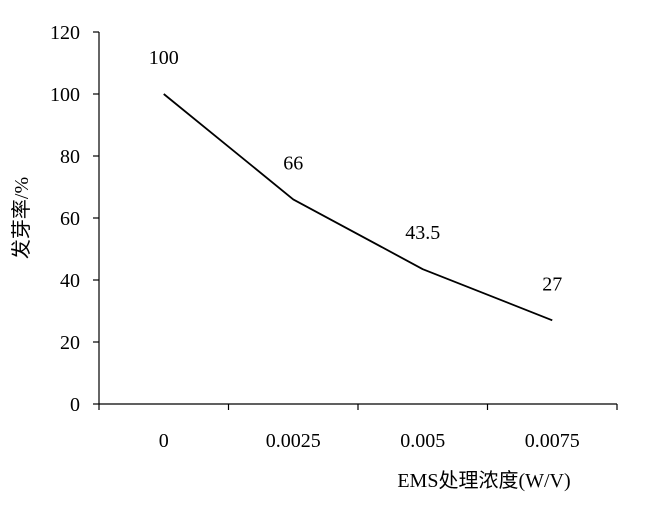 This screenshot has height=520, width=660. What do you see at coordinates (483, 480) in the screenshot?
I see `x-axis-title: EMS处理浓度(W/V)` at bounding box center [483, 480].